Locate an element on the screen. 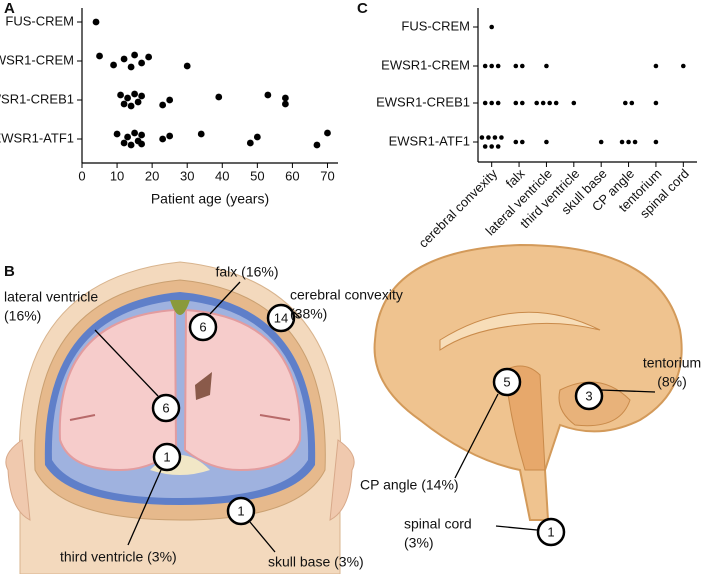 This screenshot has height=574, width=709. count-label: 3 is located at coordinates (588, 395).